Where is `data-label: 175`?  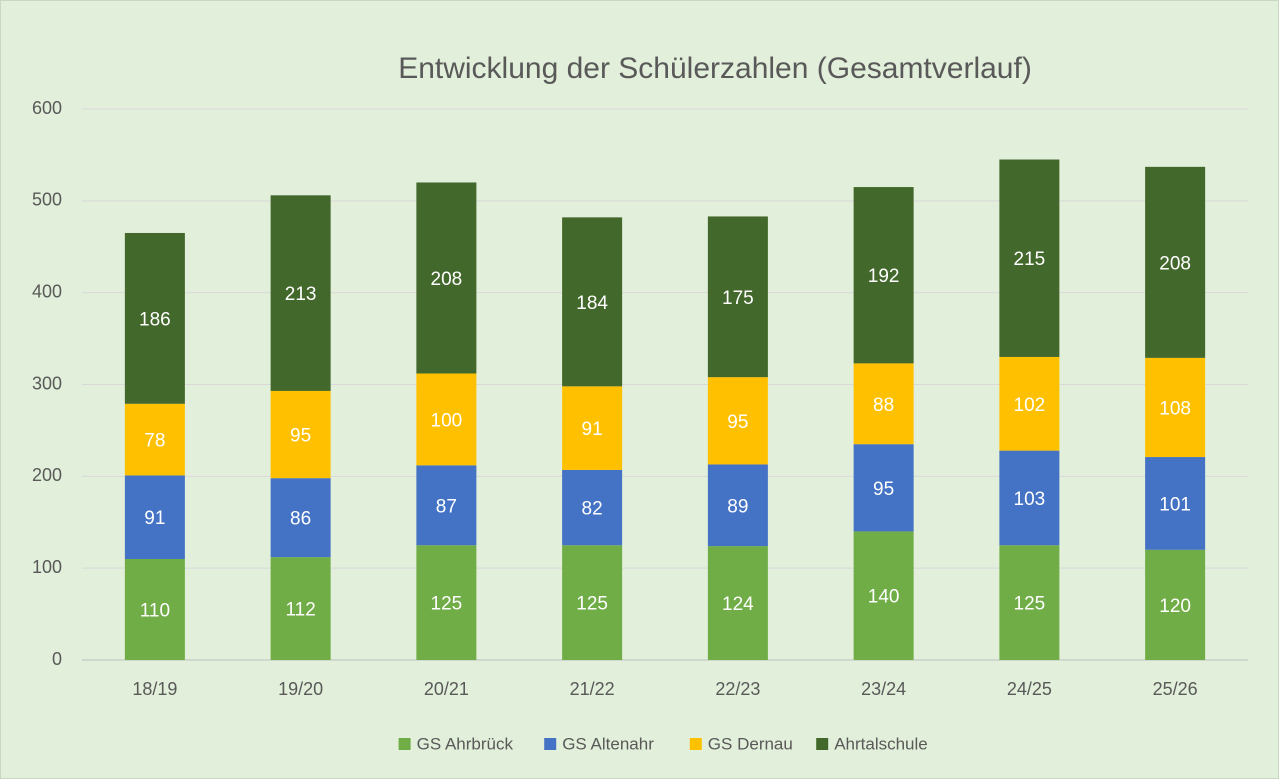 data-label: 175 is located at coordinates (738, 298).